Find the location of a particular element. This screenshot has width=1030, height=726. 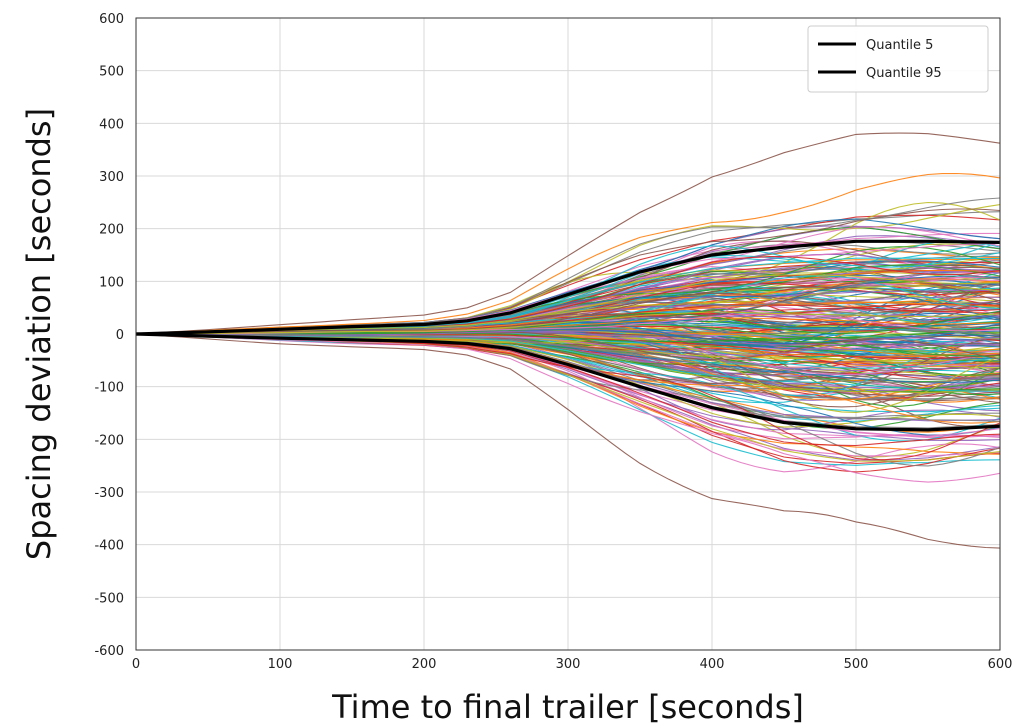

legend-box is located at coordinates (898, 59).